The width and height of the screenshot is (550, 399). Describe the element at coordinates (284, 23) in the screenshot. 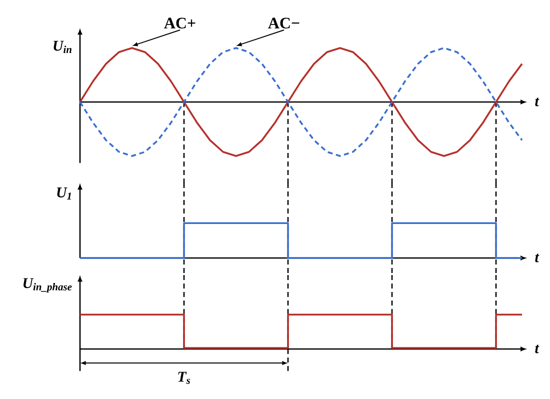

I see `series-label: AC−` at that location.